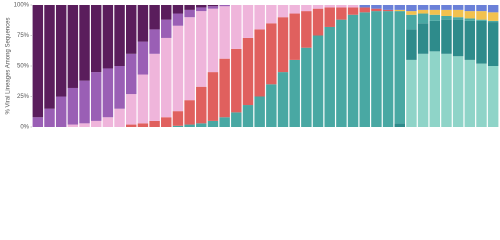 The width and height of the screenshot is (500, 240). What do you see at coordinates (23, 97) in the screenshot?
I see `y-tick-label: 25%` at bounding box center [23, 97].